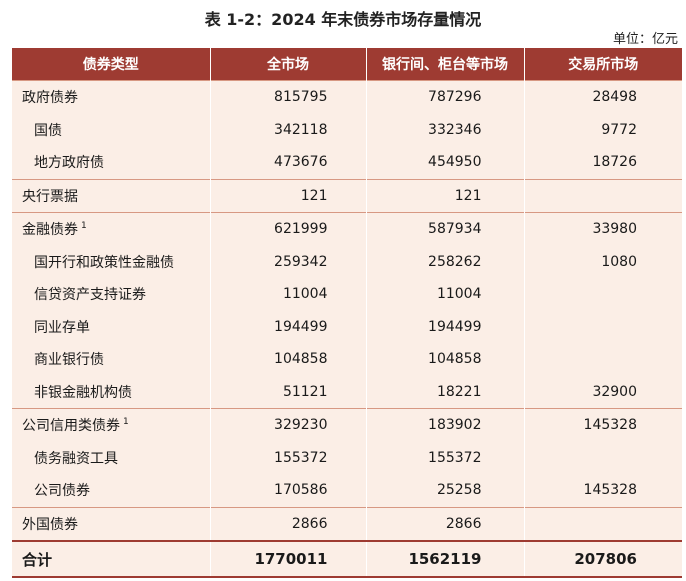  I want to click on cell-interbank-market: 121, so click(445, 195).